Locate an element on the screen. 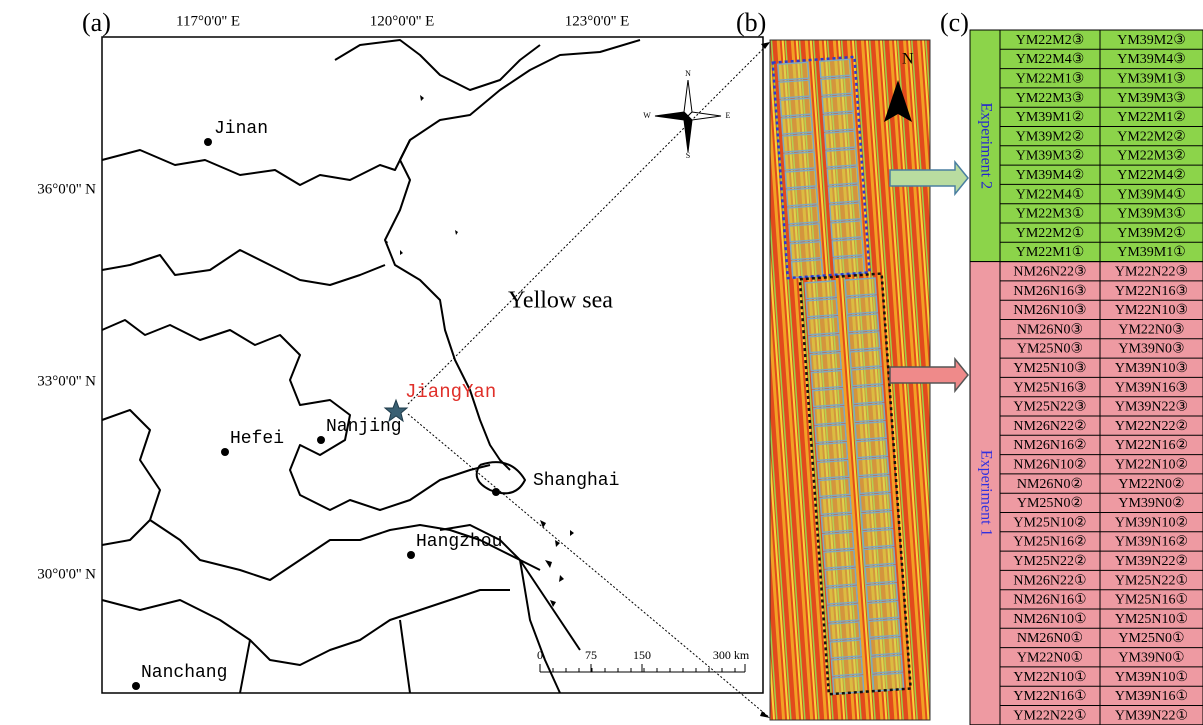 This screenshot has height=725, width=1203. scale-label: 0 is located at coordinates (540, 655).